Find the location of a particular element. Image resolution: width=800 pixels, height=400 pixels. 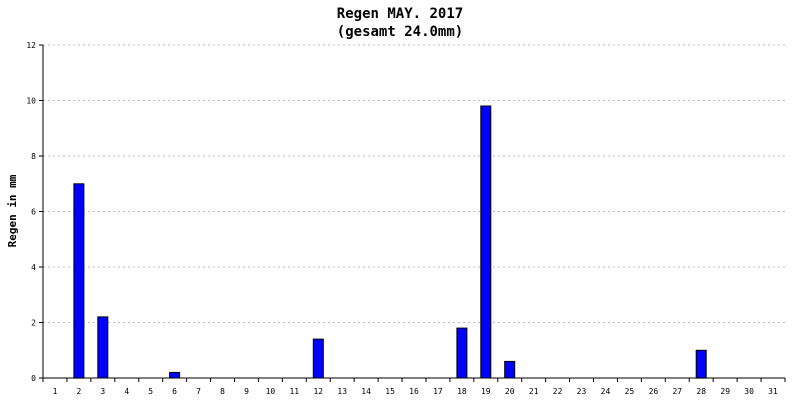

y-tick-label: 0 is located at coordinates (33, 378).